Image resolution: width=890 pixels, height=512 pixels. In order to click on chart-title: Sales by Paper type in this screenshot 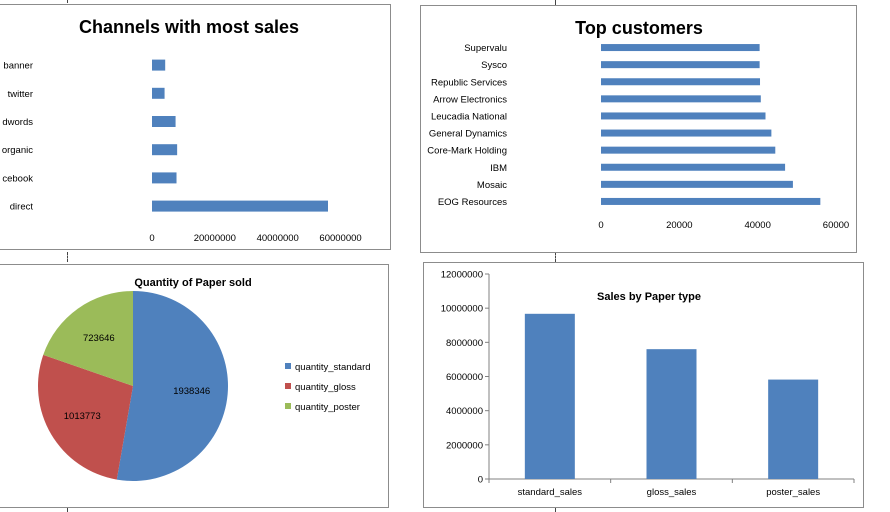, I will do `click(649, 297)`.